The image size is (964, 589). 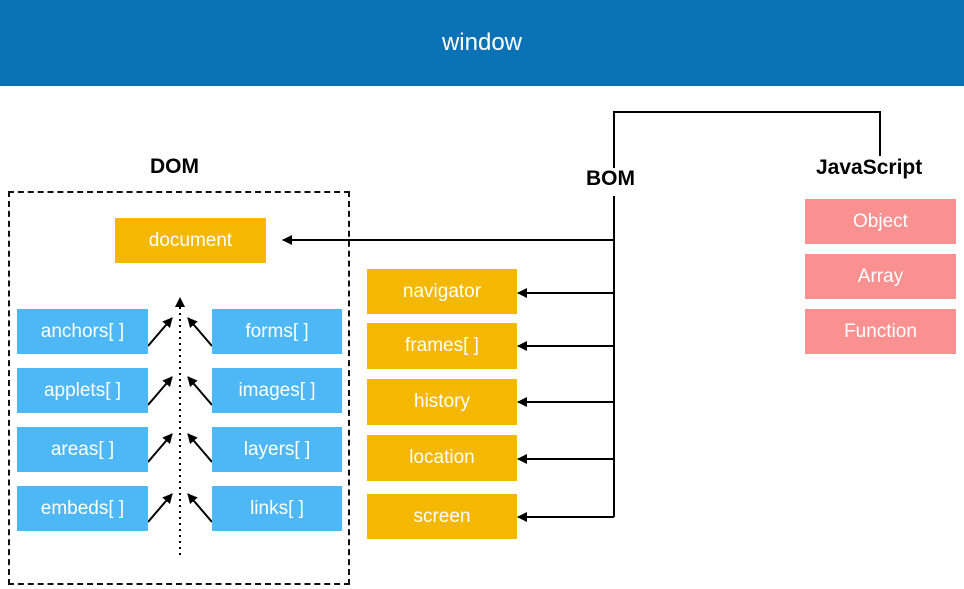 I want to click on collection-images: images[ ], so click(x=277, y=390).